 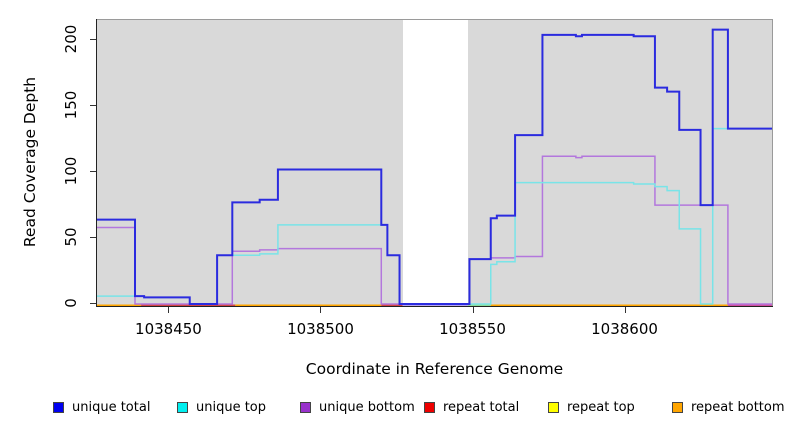 What do you see at coordinates (168, 329) in the screenshot?
I see `x-tick-label: 1038450` at bounding box center [168, 329].